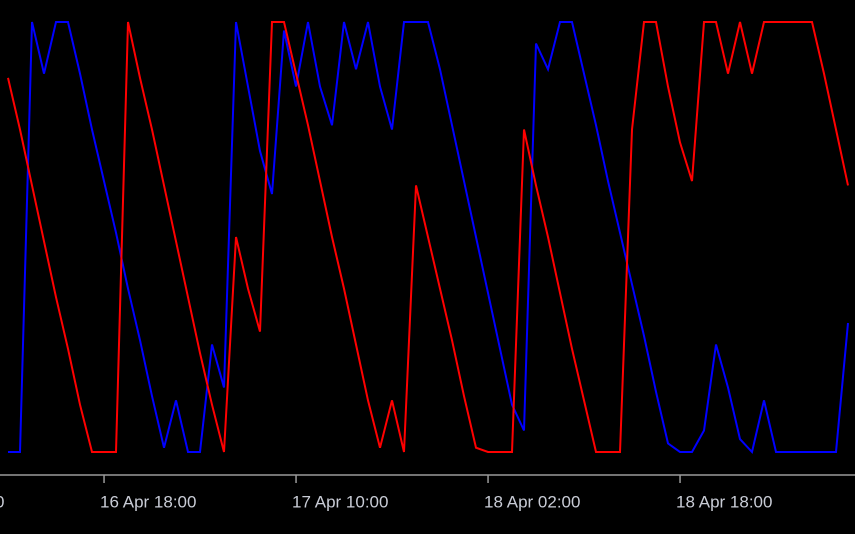  What do you see at coordinates (340, 501) in the screenshot?
I see `x-tick-label: 17 Apr 10:00` at bounding box center [340, 501].